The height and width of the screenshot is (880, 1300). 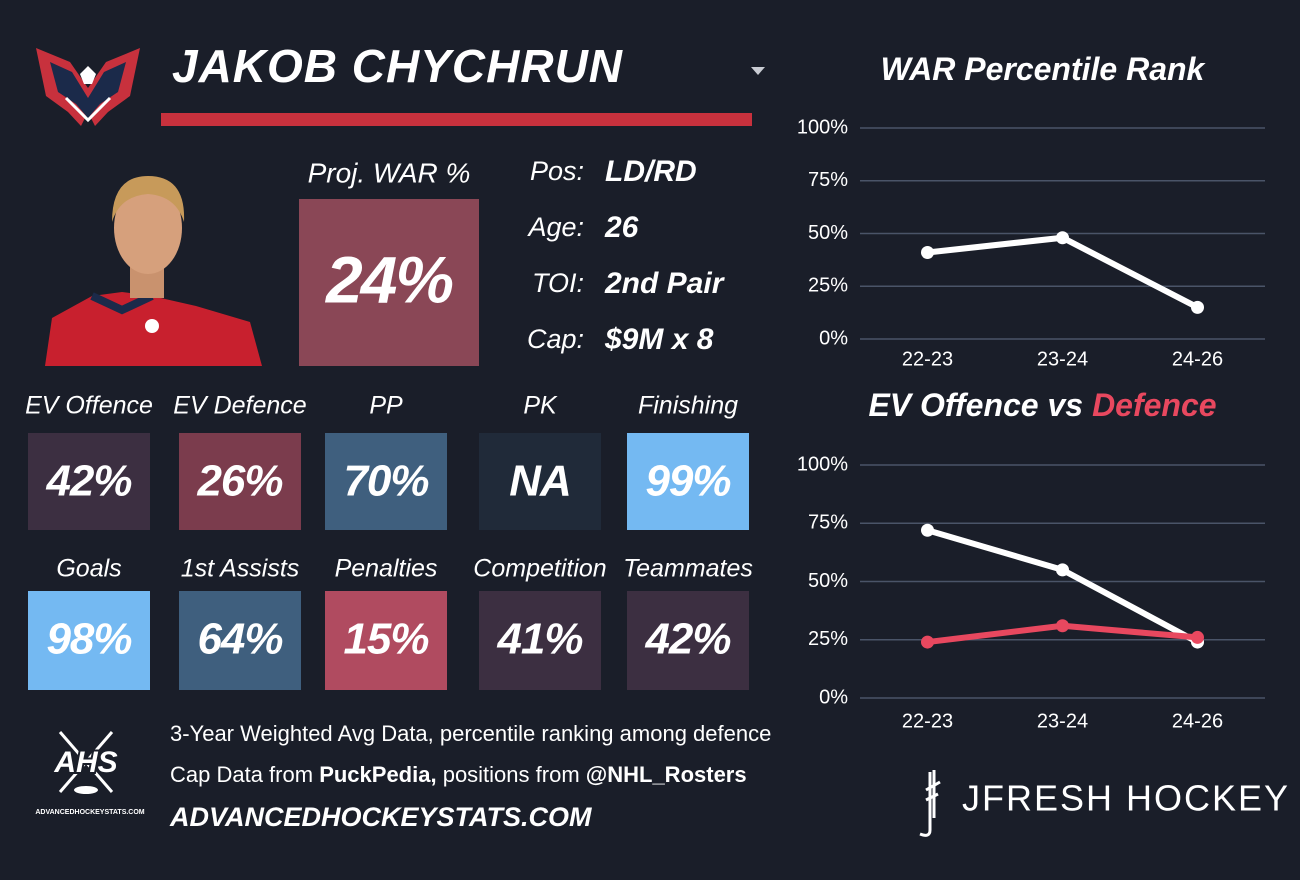 What do you see at coordinates (688, 406) in the screenshot?
I see `tile-label: Finishing` at bounding box center [688, 406].